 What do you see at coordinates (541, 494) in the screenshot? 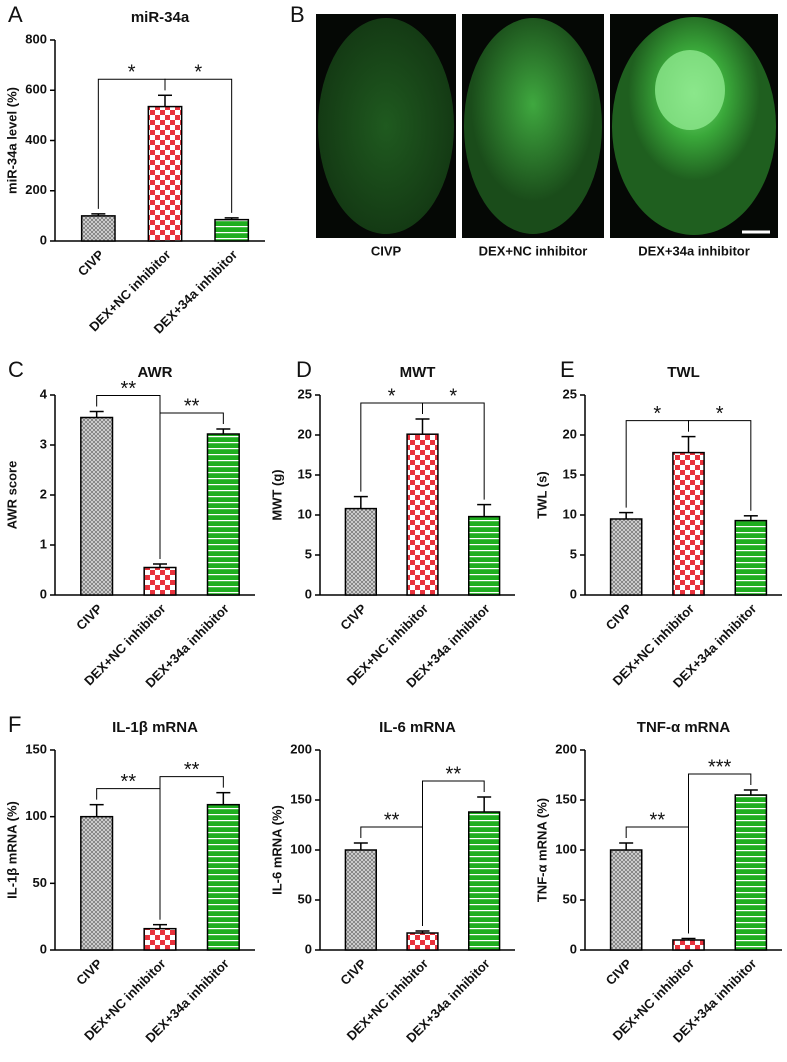
I see `y-axis-label: TWL (s)` at bounding box center [541, 494].